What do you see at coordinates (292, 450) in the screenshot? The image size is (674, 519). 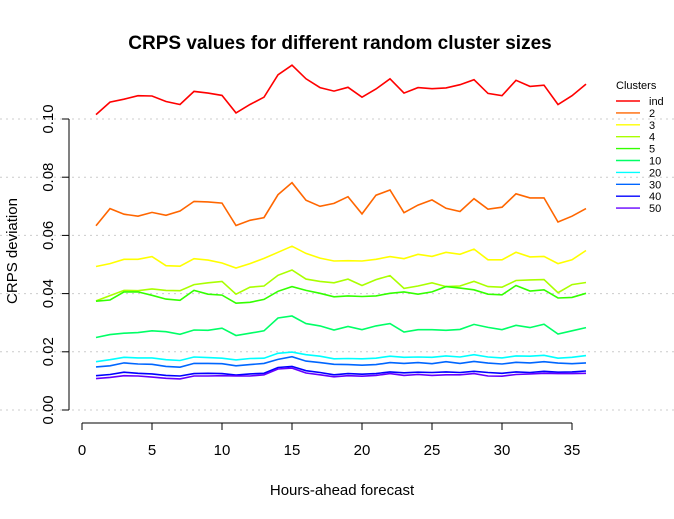 I see `x-tick-label: 15` at bounding box center [292, 450].